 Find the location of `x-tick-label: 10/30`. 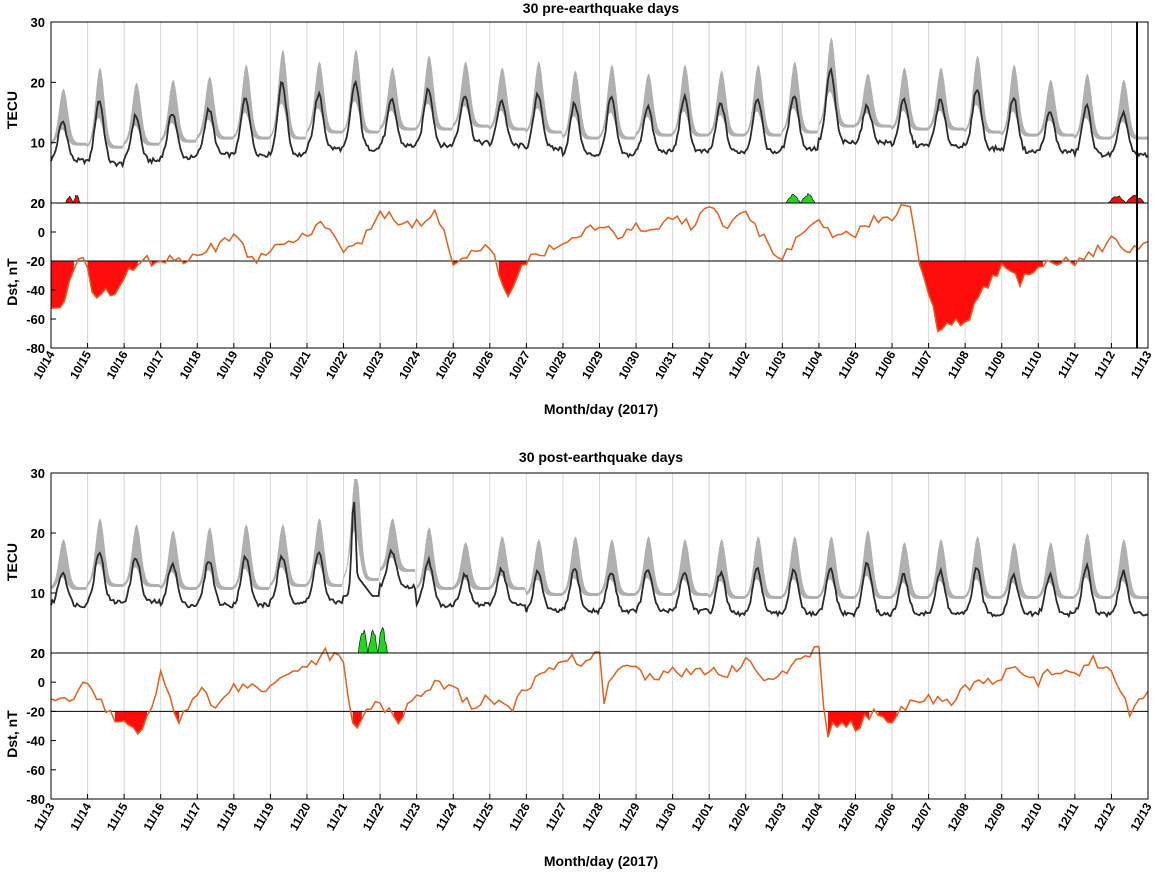

x-tick-label: 10/30 is located at coordinates (629, 364).